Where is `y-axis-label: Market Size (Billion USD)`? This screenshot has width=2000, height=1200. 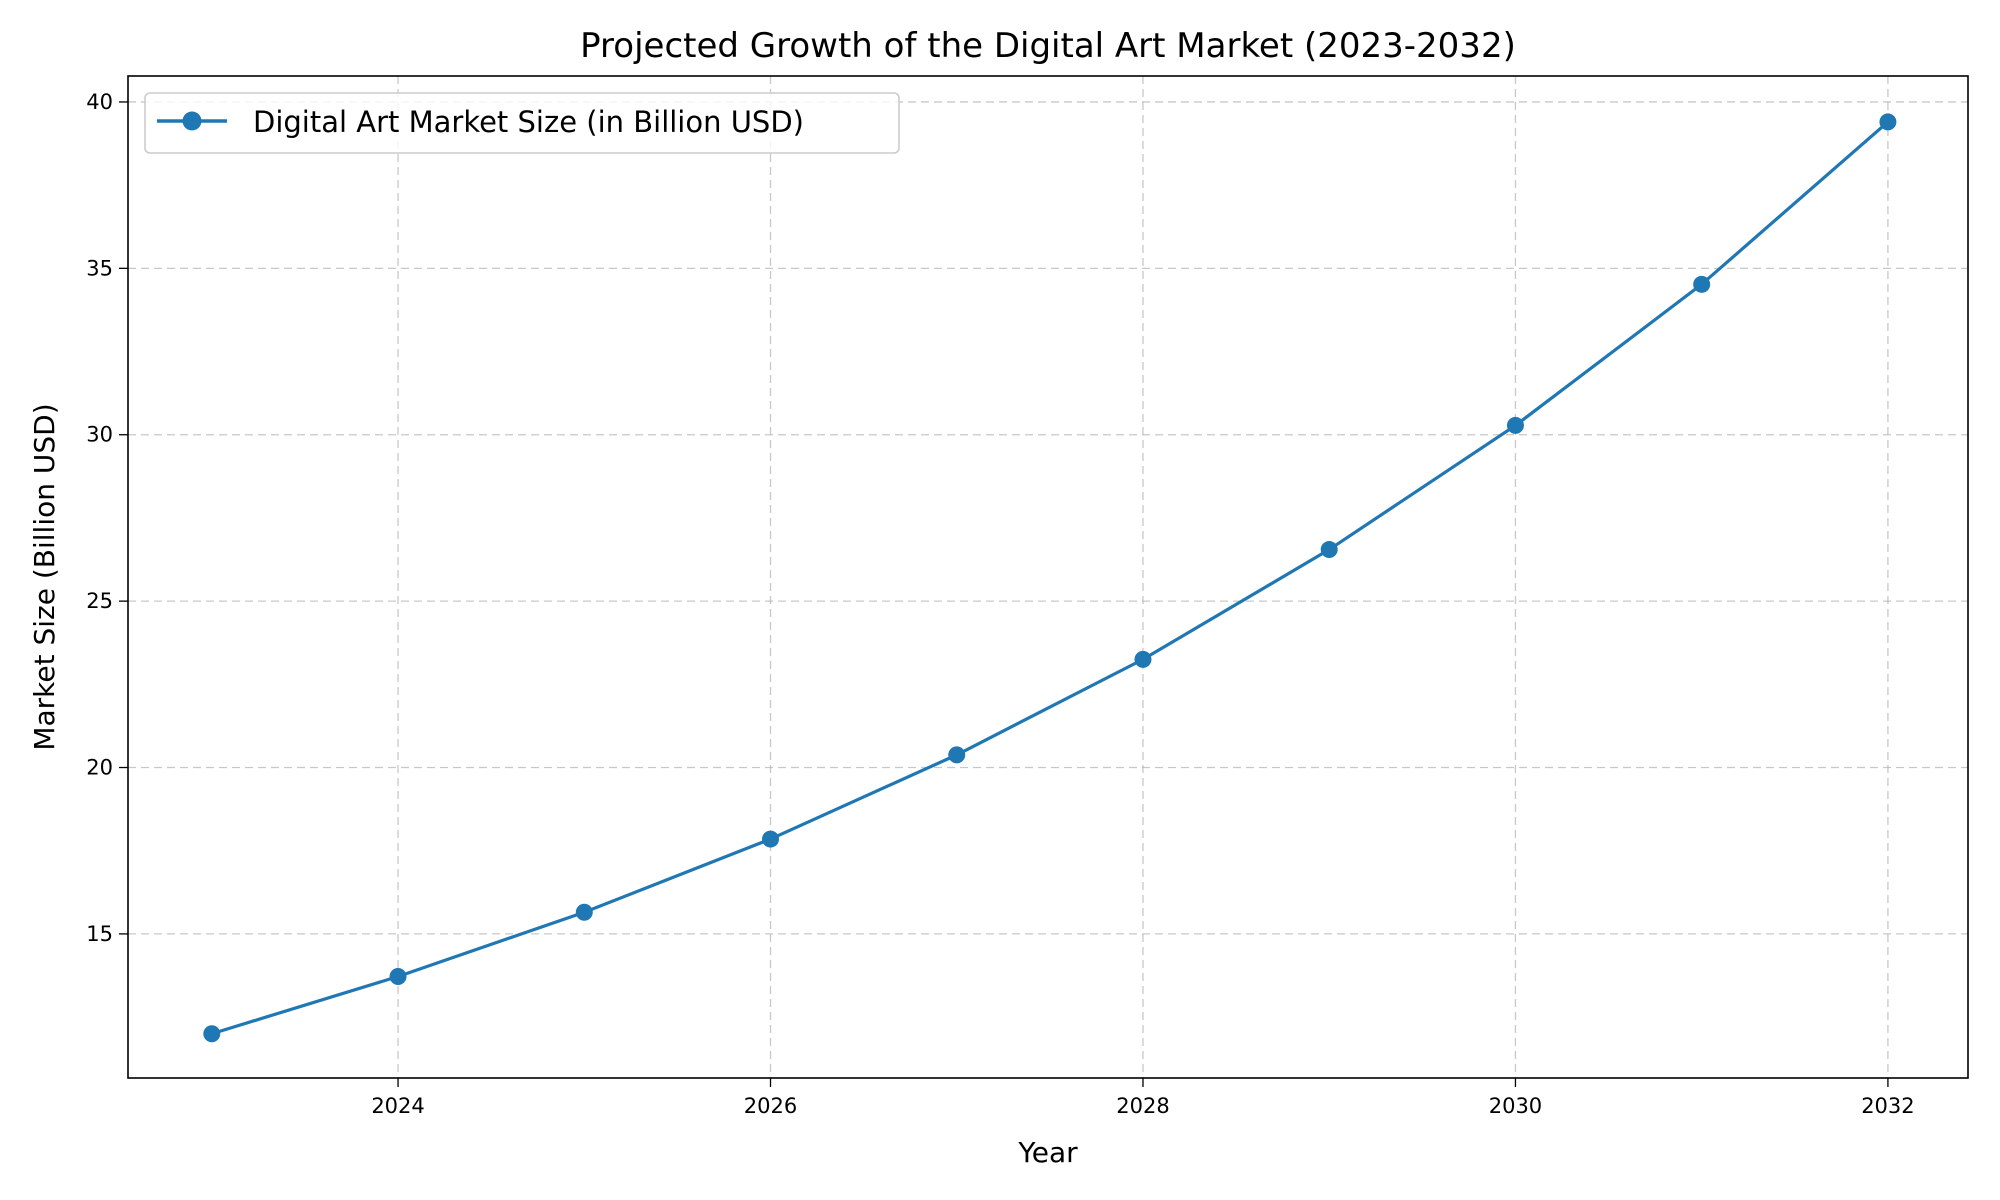
y-axis-label: Market Size (Billion USD) is located at coordinates (44, 576).